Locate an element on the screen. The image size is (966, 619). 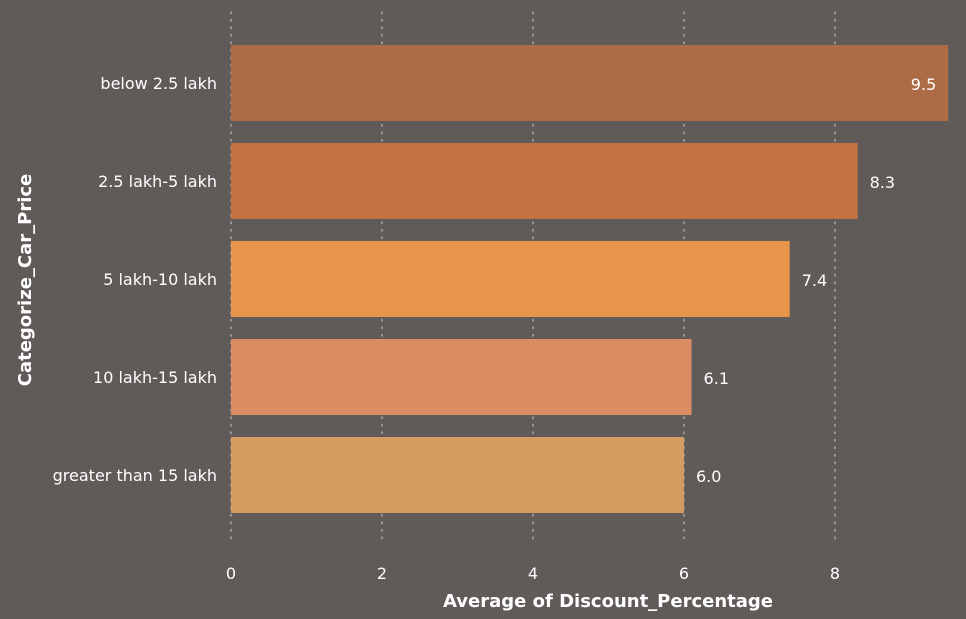
x-tick-label: 2 is located at coordinates (382, 573).